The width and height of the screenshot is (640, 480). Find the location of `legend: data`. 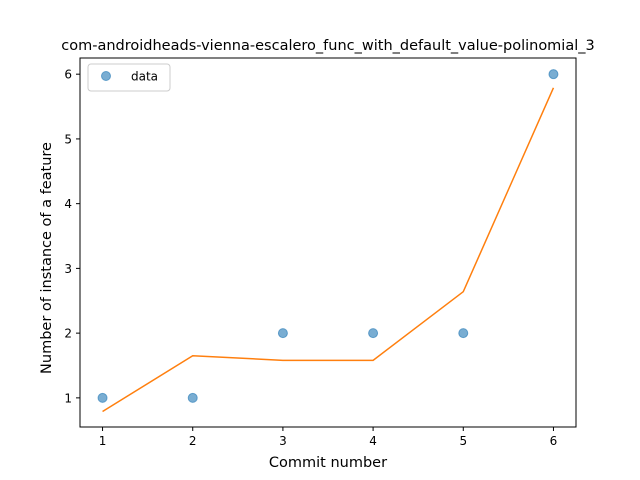

legend: data is located at coordinates (129, 77).